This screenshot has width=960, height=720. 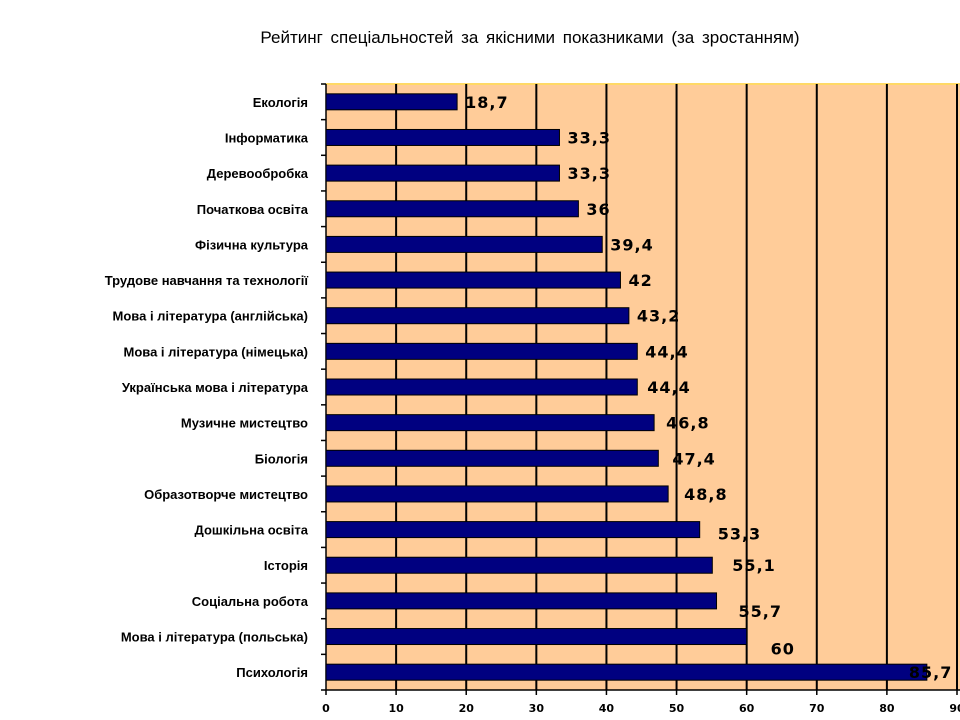 I want to click on category-label: Екологія, so click(x=280, y=102).